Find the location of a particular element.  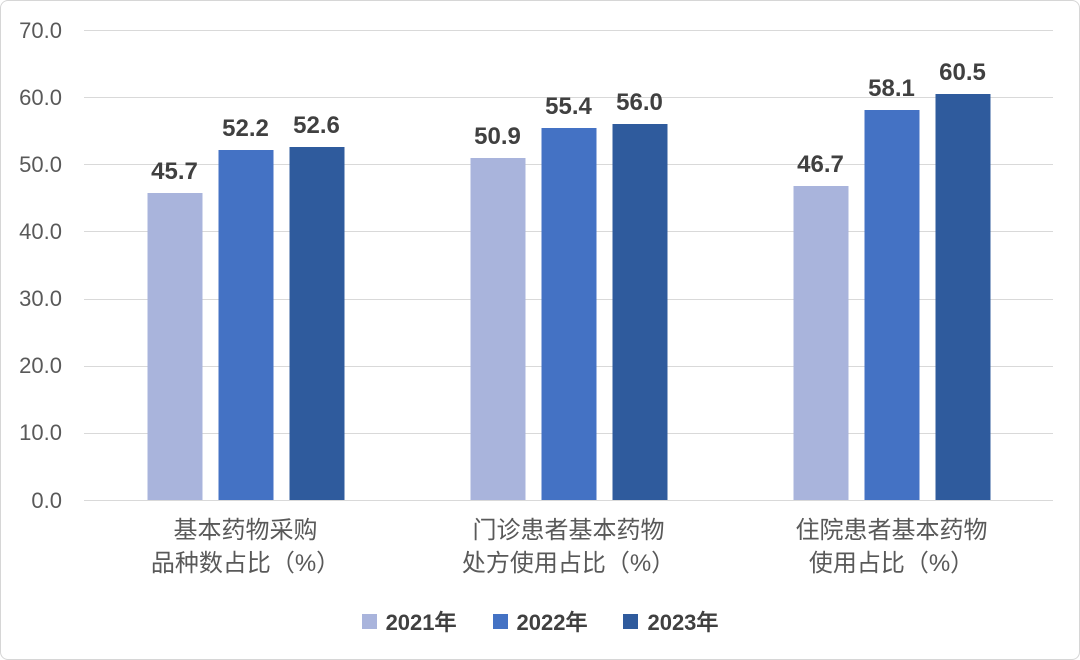

category-label-line: 使用占比（%） is located at coordinates (891, 563).